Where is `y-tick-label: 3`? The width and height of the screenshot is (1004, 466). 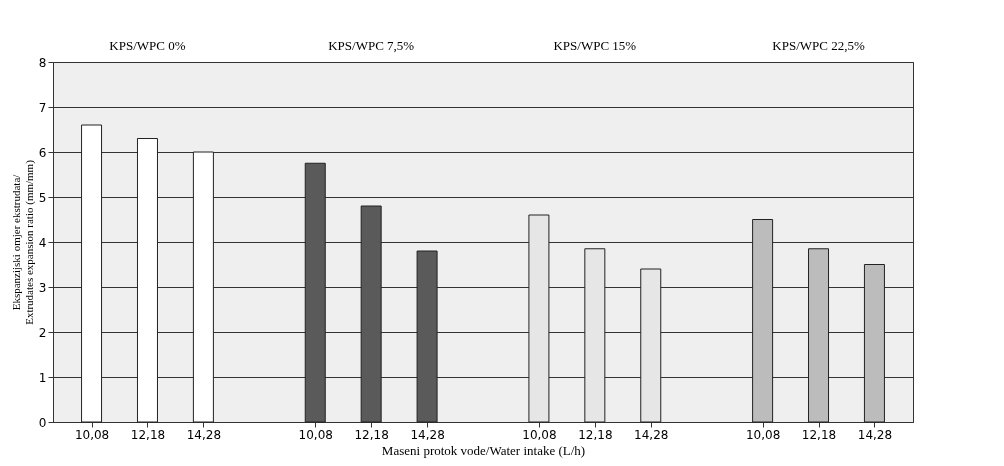 y-tick-label: 3 is located at coordinates (42, 287).